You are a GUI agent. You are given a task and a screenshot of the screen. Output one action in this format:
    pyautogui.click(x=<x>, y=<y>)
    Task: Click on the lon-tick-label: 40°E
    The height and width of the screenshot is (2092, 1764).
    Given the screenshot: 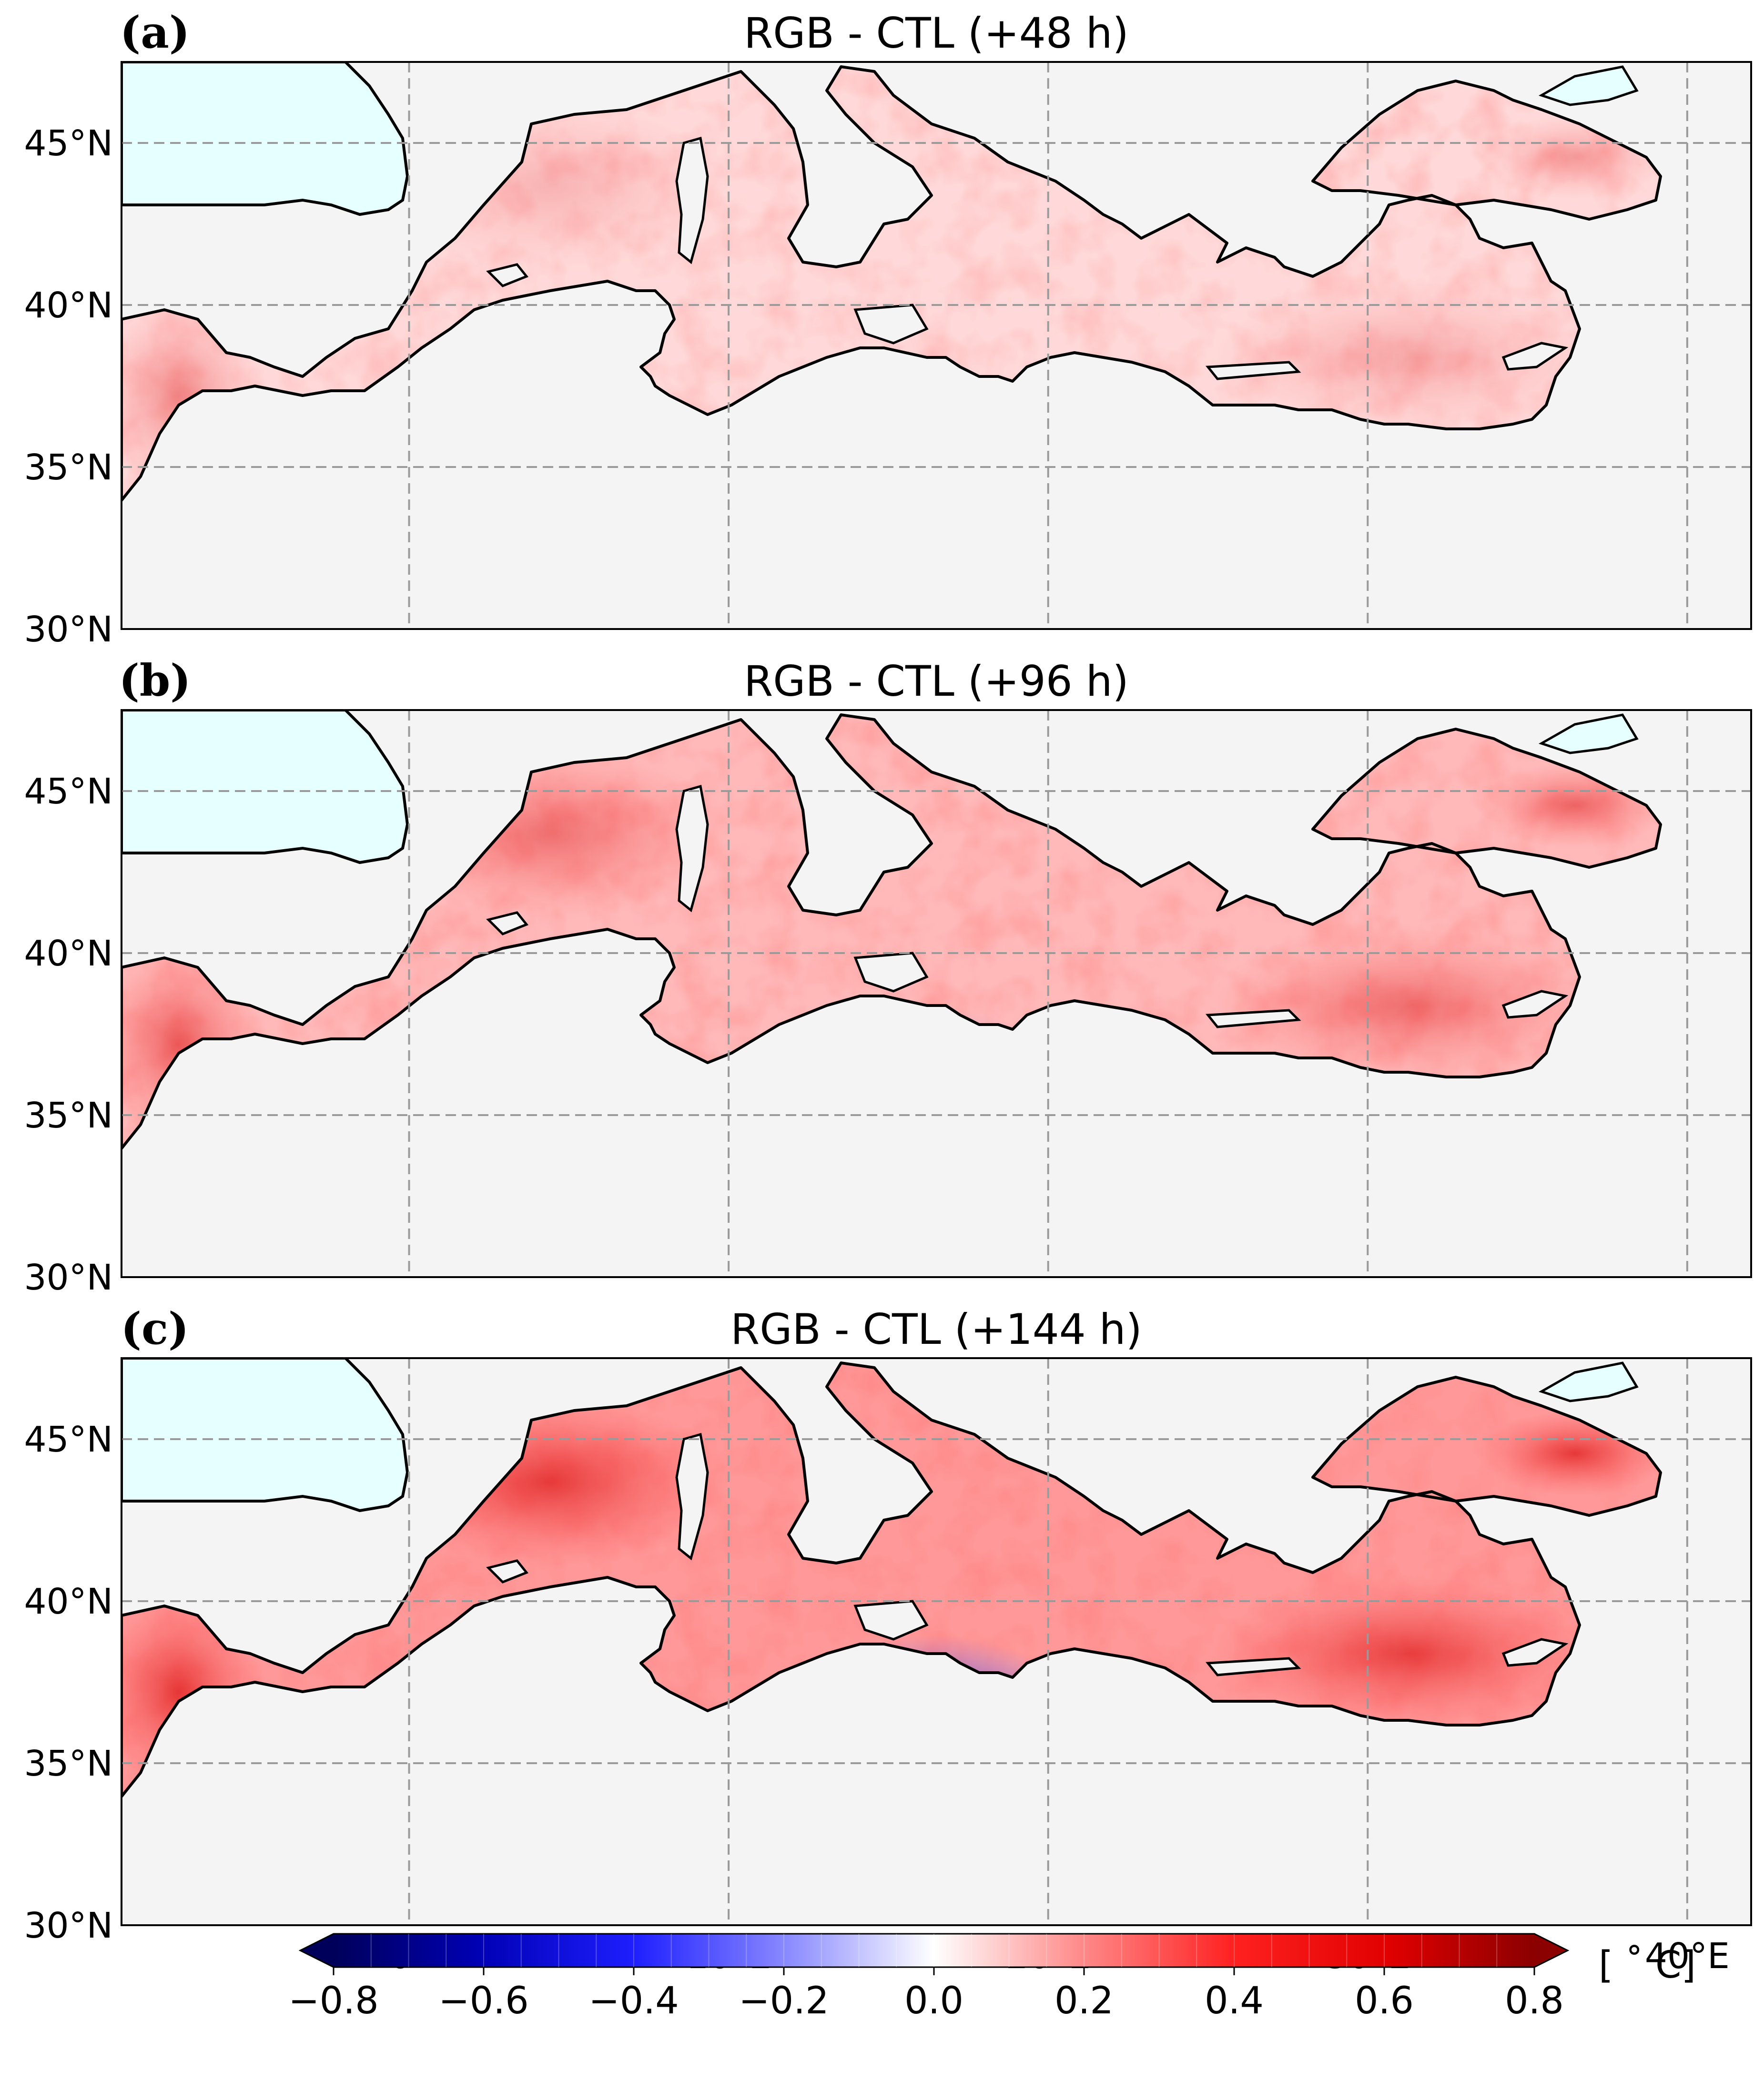 What is the action you would take?
    pyautogui.click(x=1688, y=1956)
    